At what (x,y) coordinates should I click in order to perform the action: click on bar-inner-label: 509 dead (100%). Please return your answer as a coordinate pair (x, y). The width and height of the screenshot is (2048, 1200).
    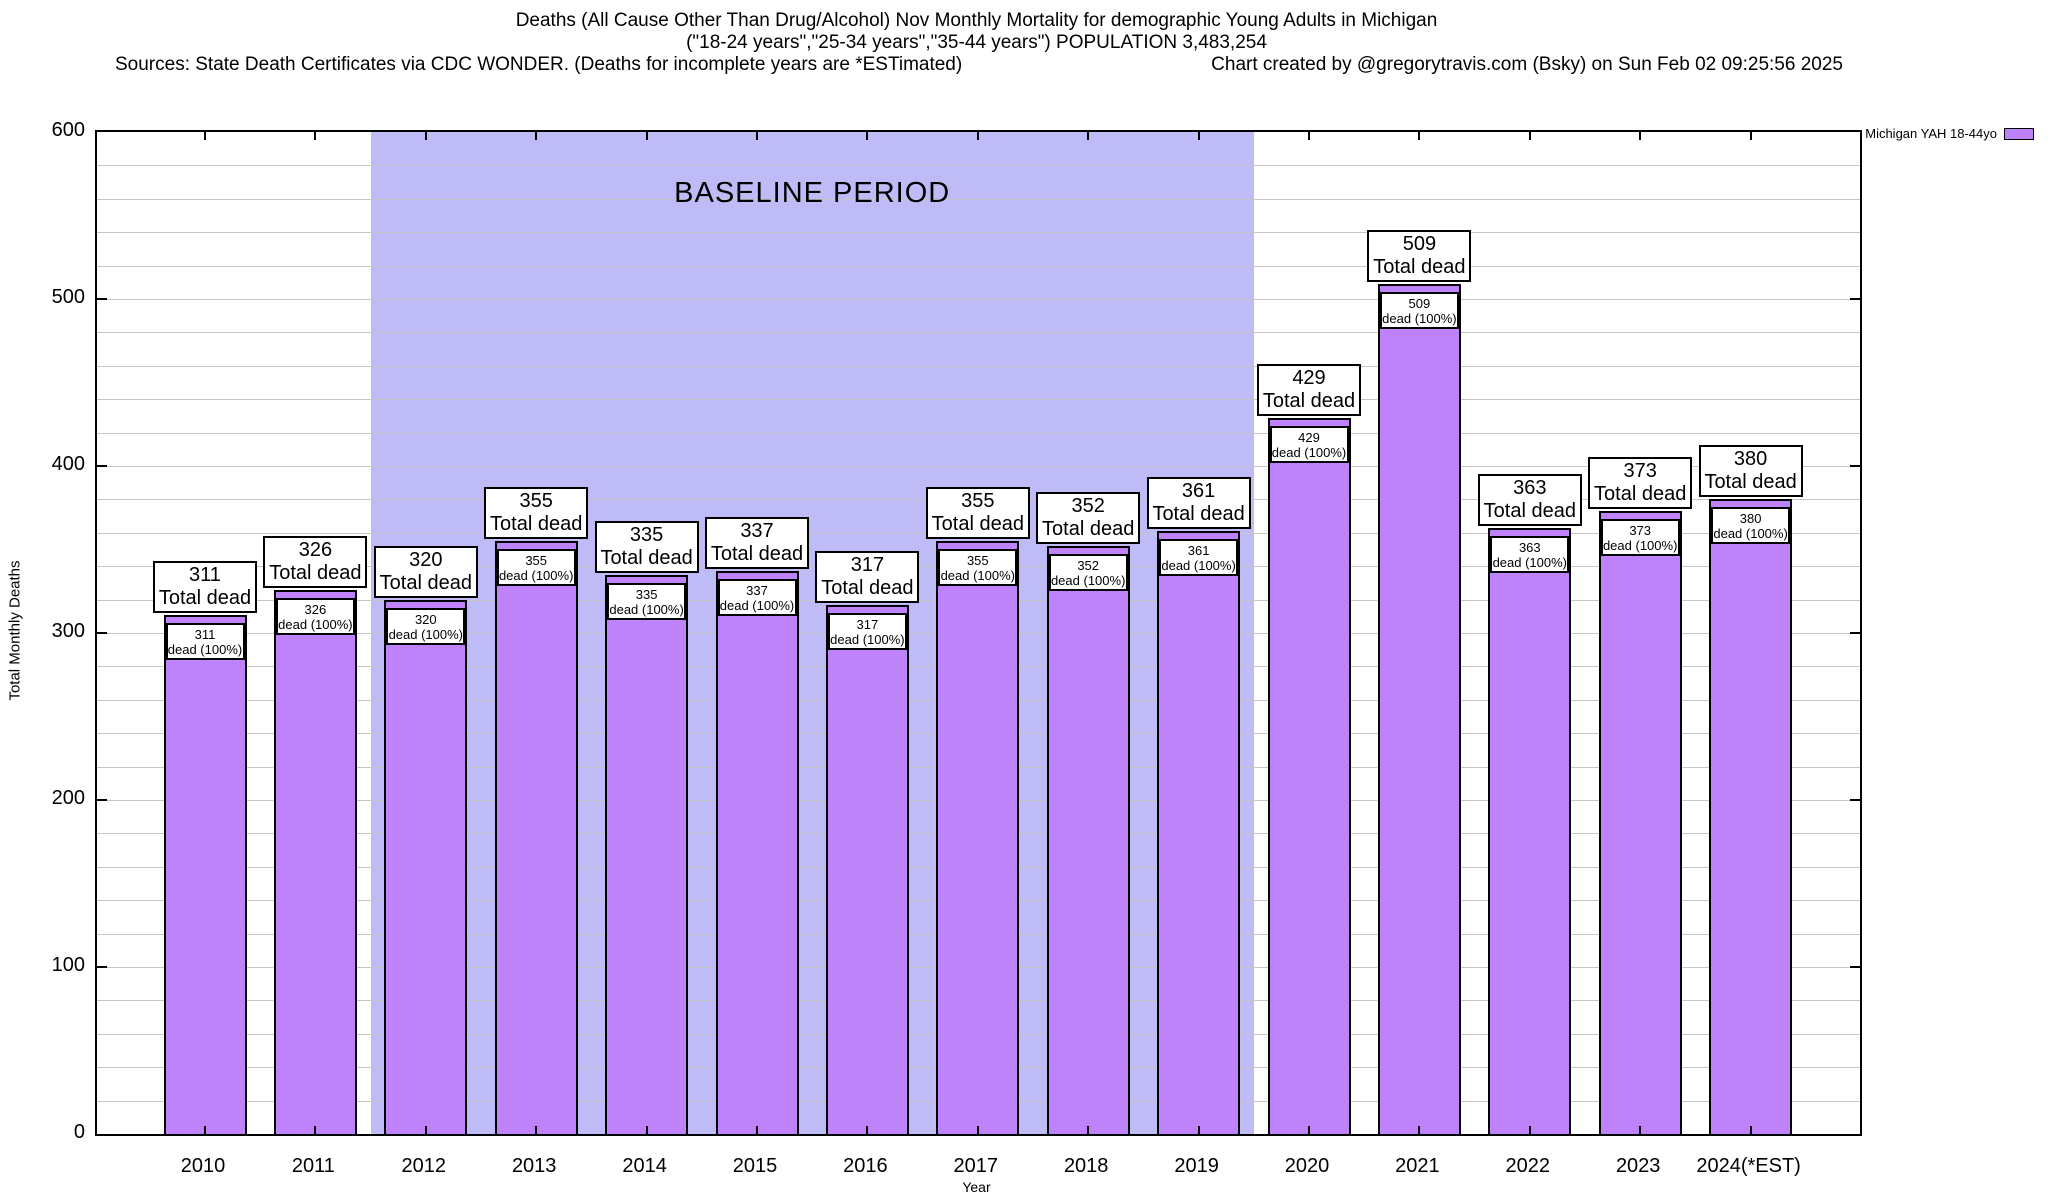
    Looking at the image, I should click on (1419, 310).